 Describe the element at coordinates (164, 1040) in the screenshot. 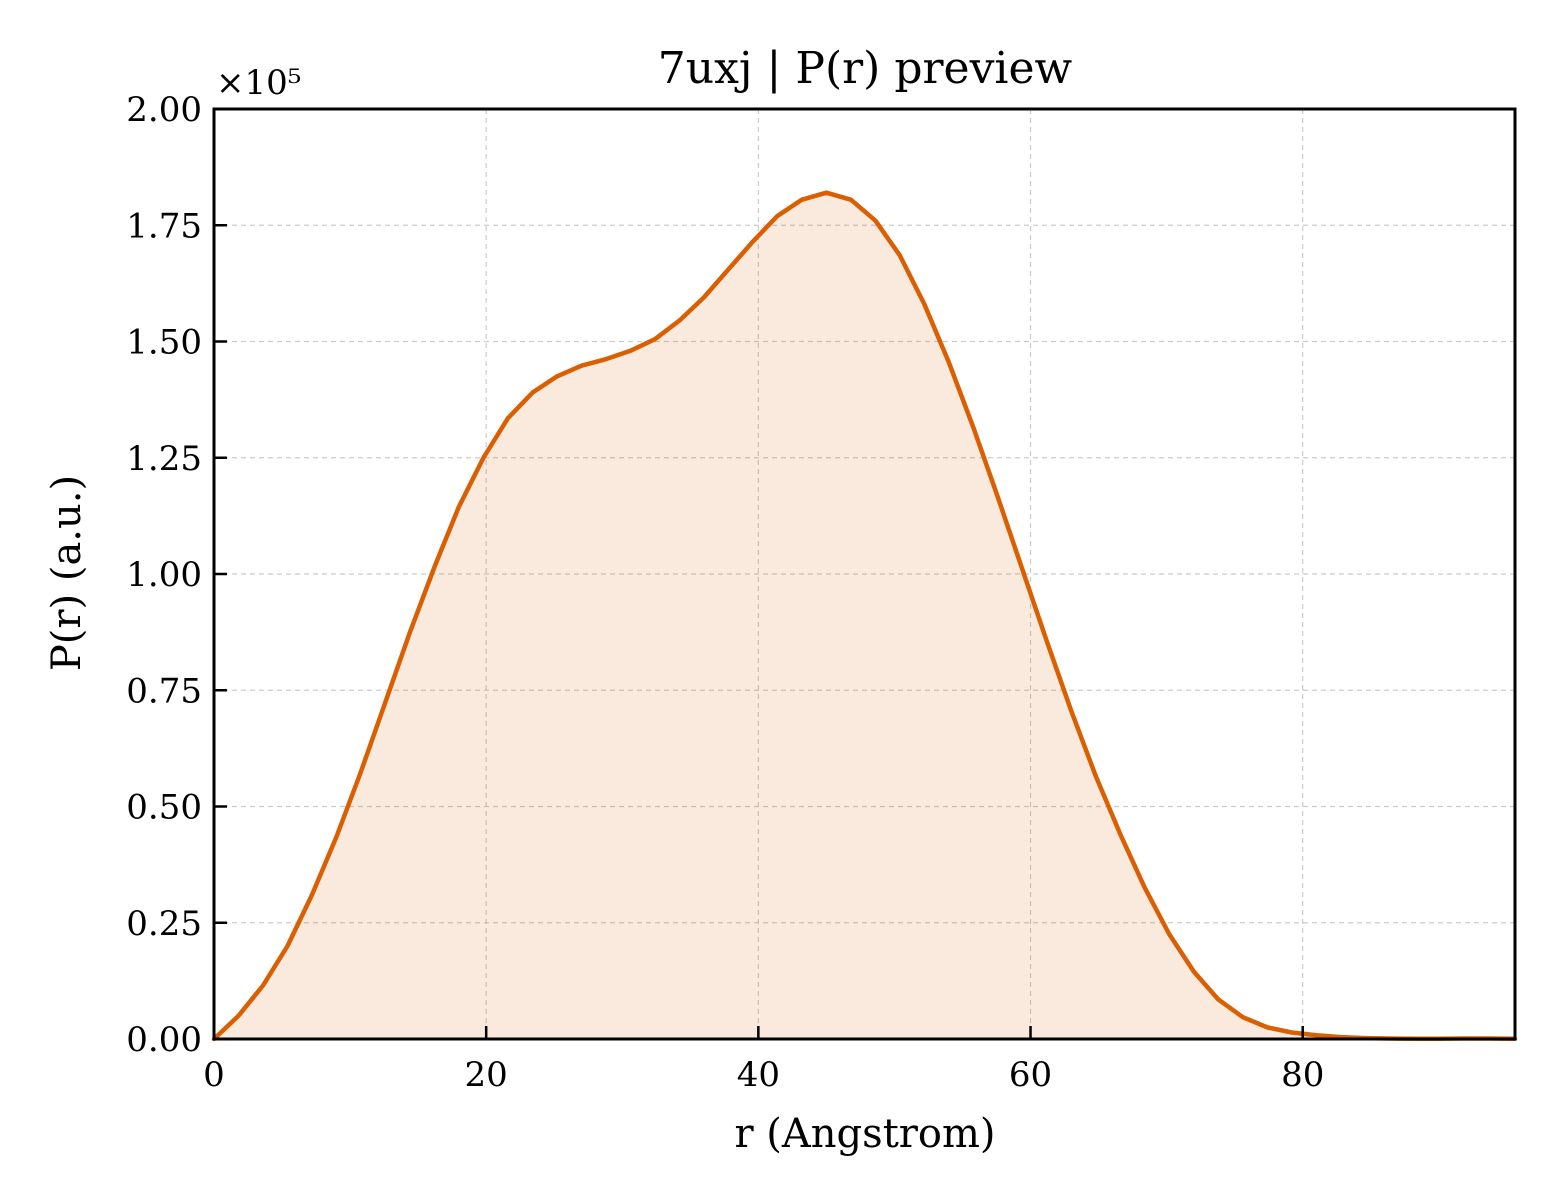

I see `y-tick-label: 0.00` at that location.